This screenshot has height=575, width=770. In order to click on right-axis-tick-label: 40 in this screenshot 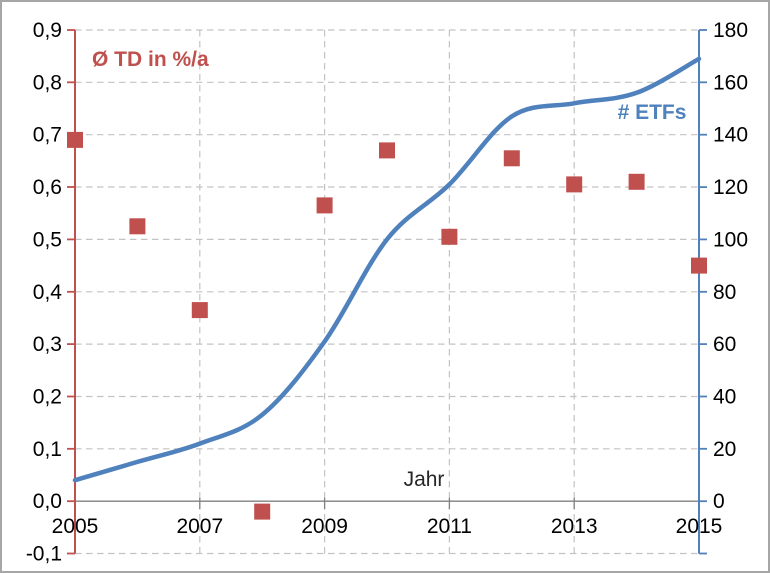, I will do `click(724, 397)`.